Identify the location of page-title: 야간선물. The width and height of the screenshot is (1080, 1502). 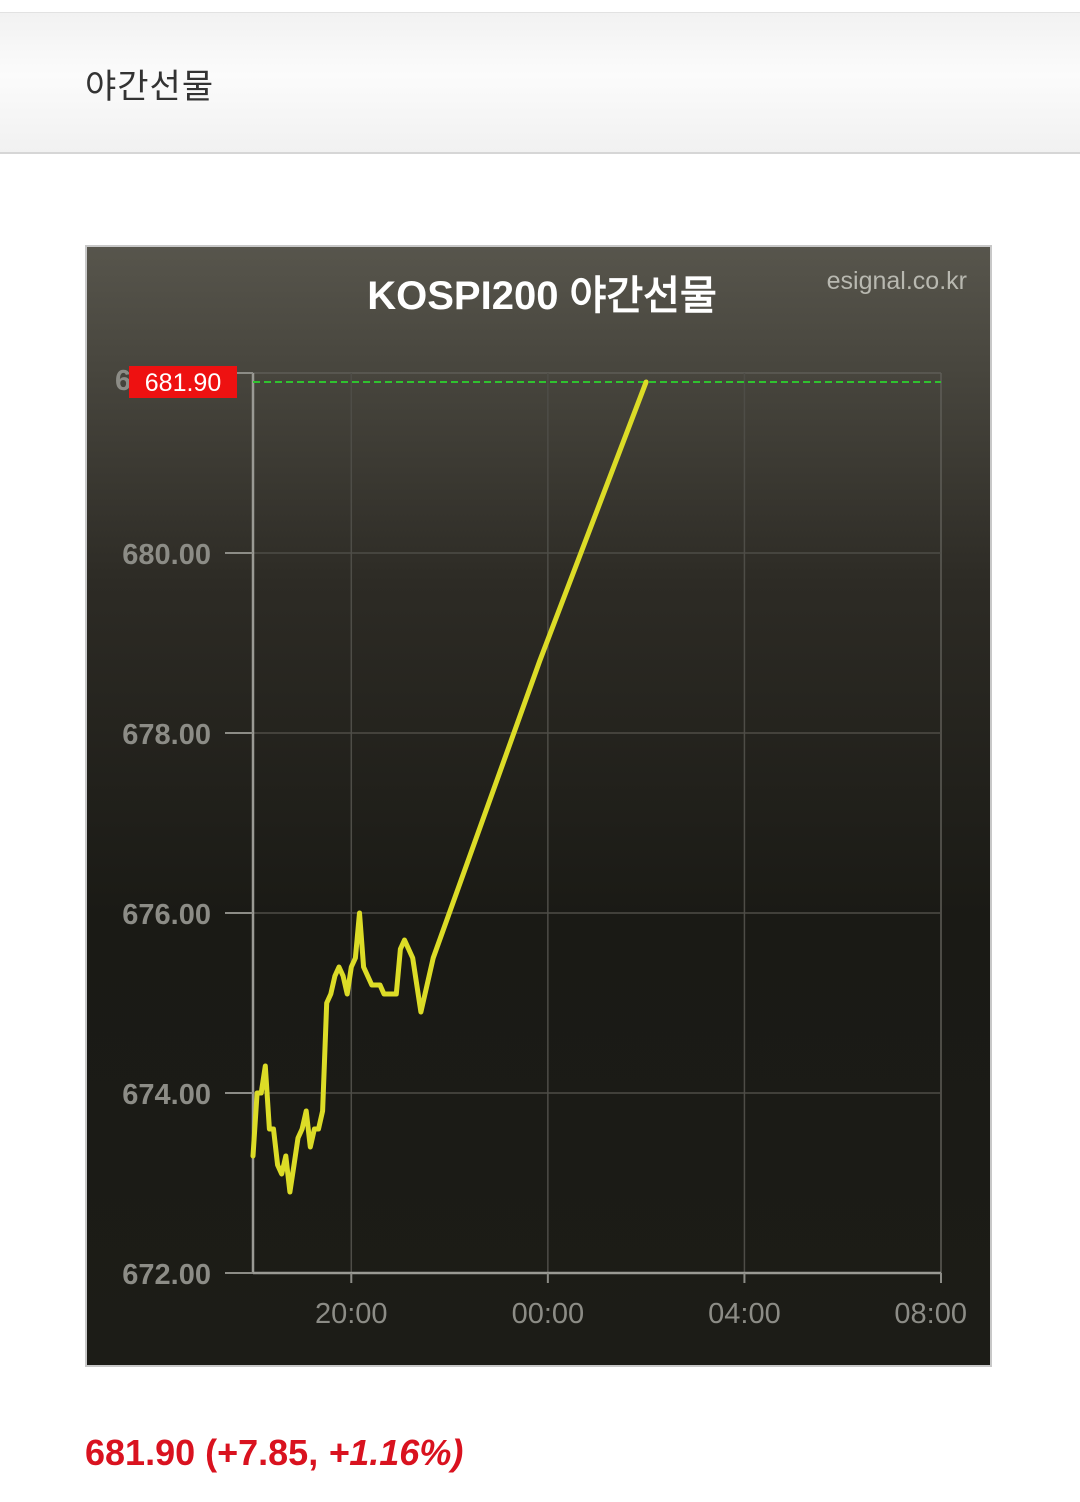
(150, 87).